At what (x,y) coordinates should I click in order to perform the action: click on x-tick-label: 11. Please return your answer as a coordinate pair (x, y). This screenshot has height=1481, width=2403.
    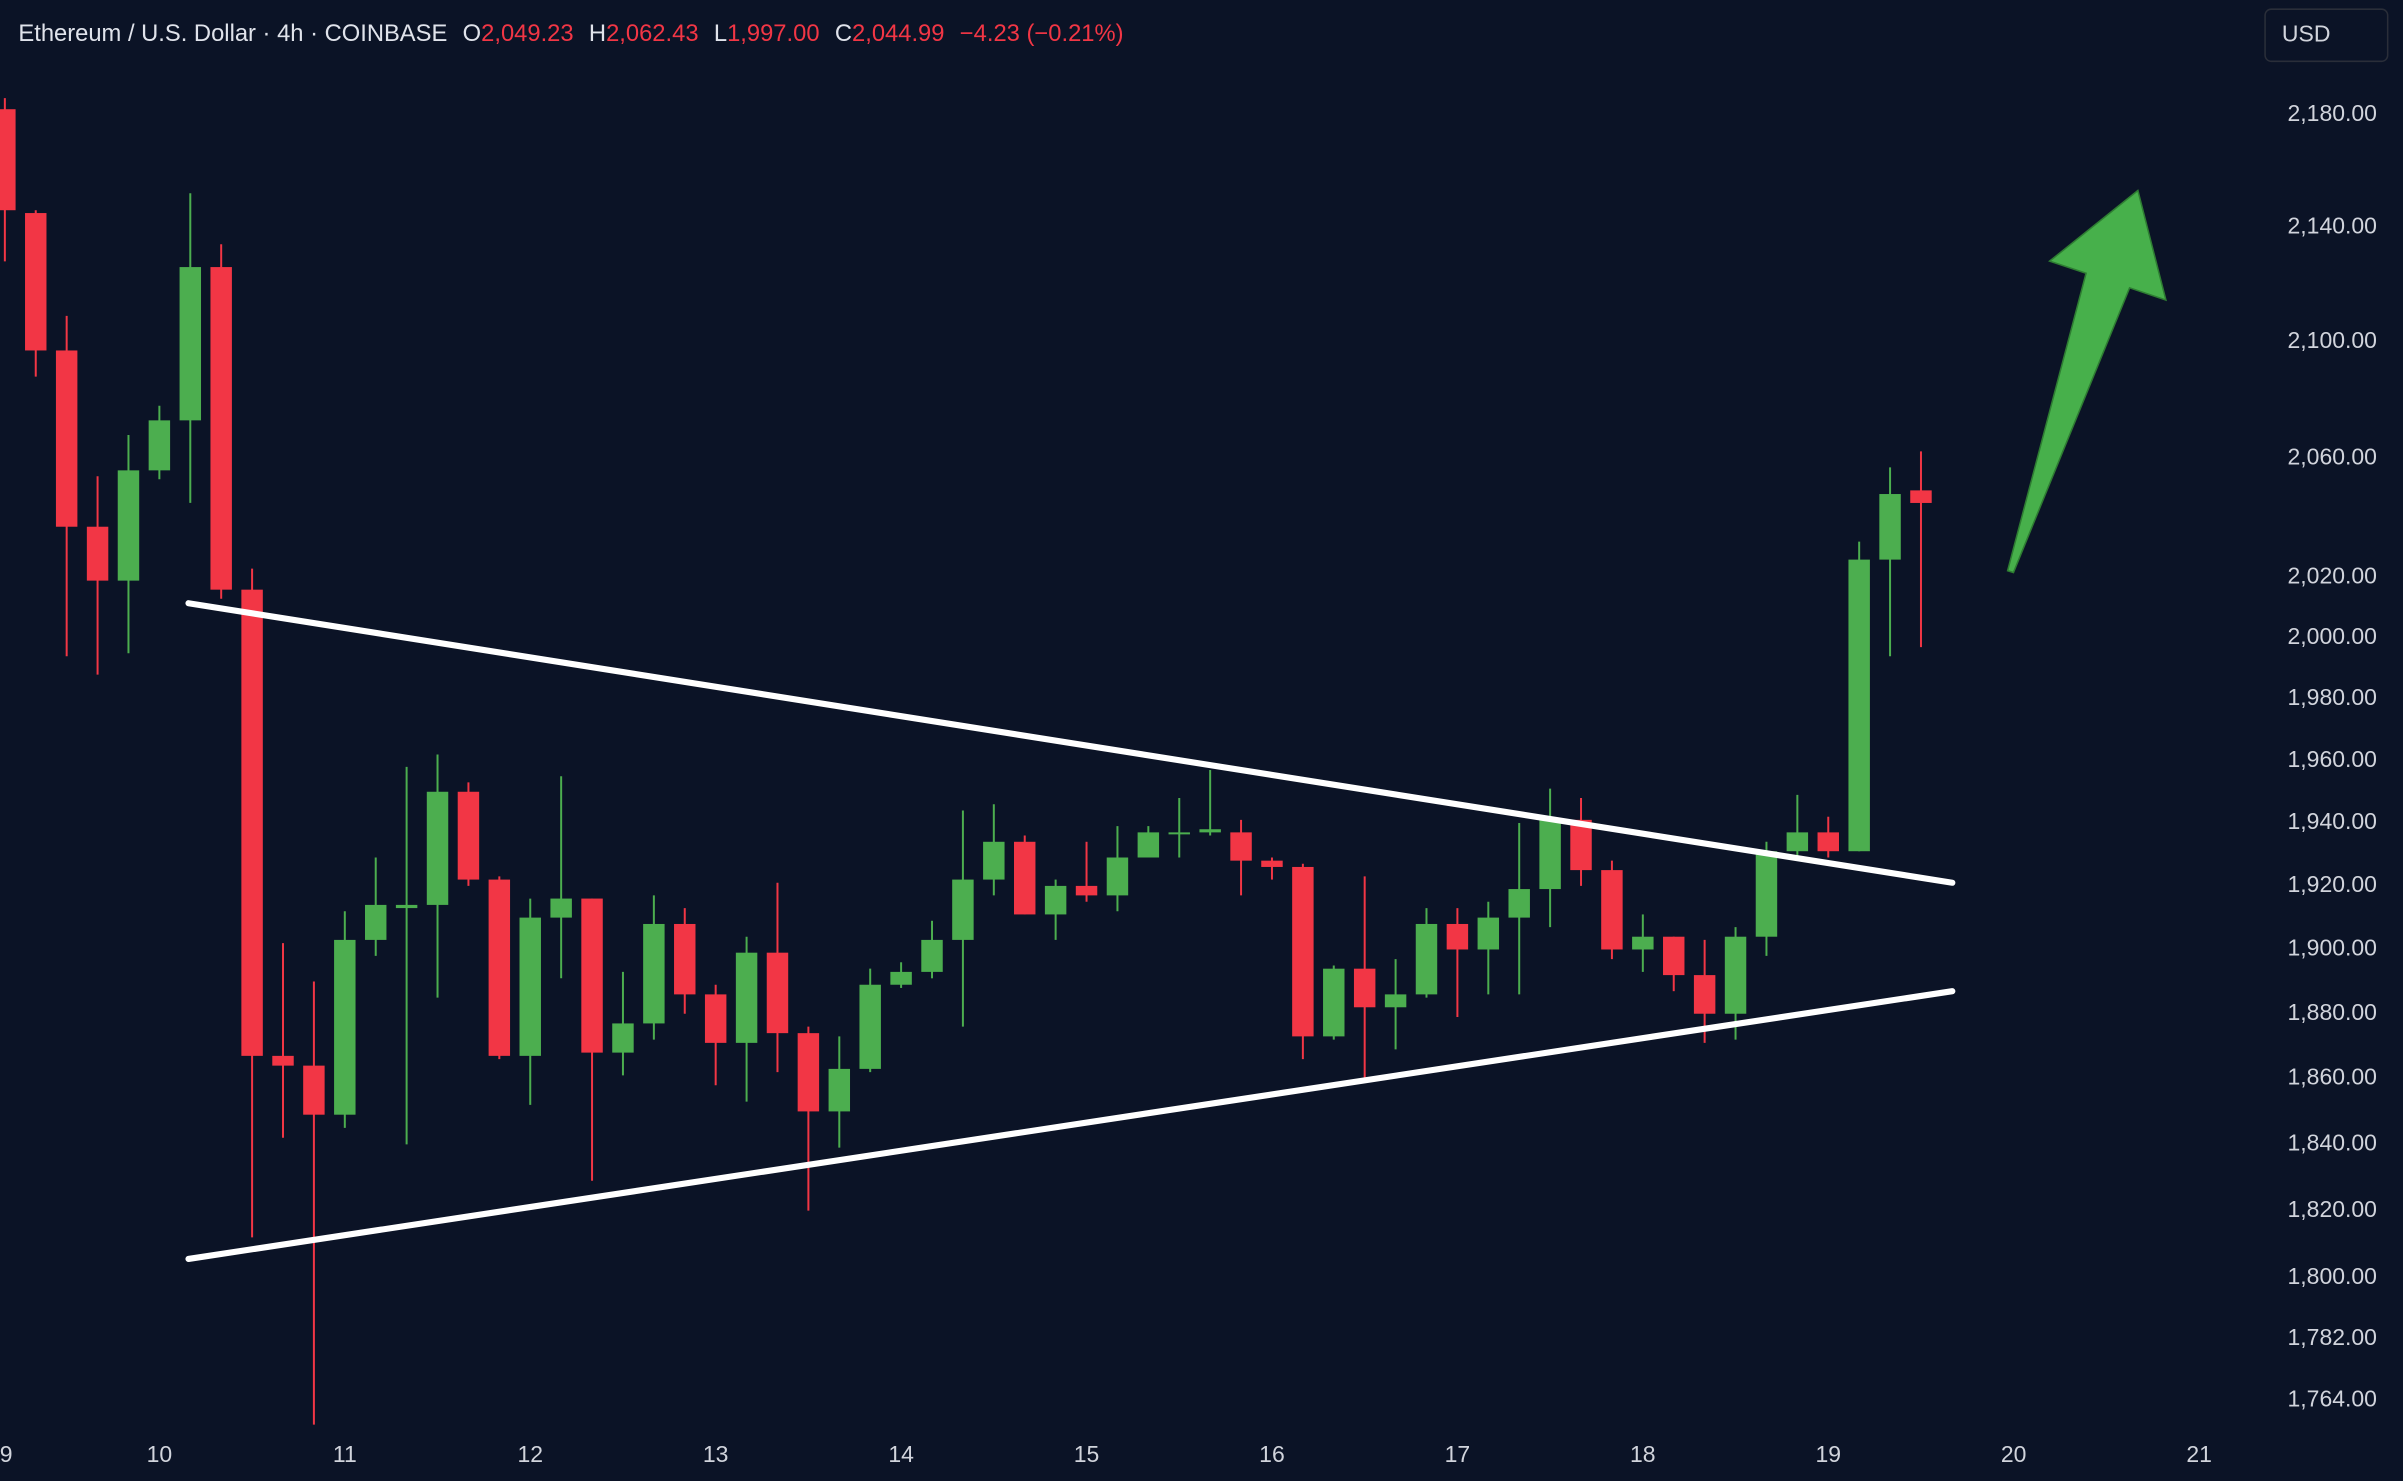
    Looking at the image, I should click on (345, 1454).